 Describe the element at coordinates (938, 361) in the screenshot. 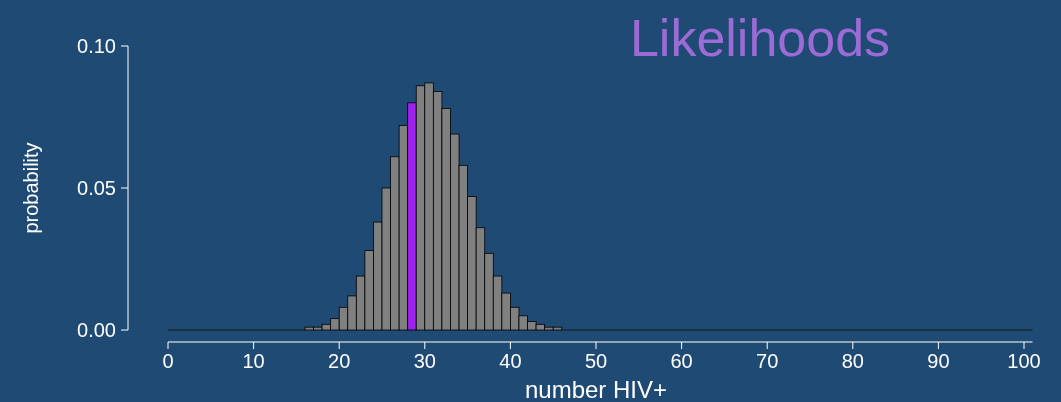

I see `x-tick-label: 90` at that location.